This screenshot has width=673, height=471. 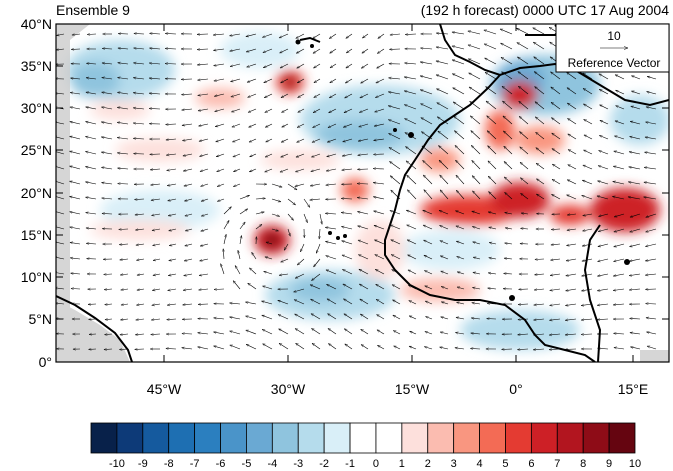 What do you see at coordinates (36, 277) in the screenshot?
I see `lat-label: 10°N` at bounding box center [36, 277].